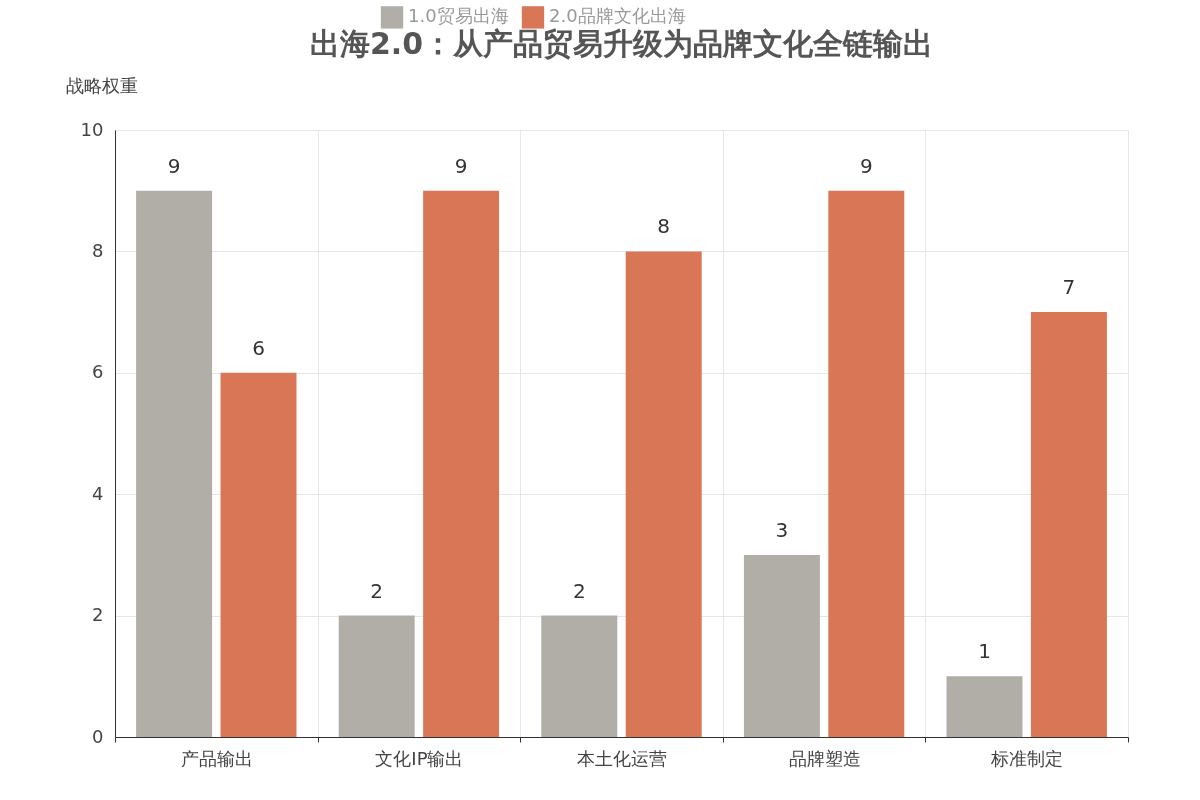  Describe the element at coordinates (98, 615) in the screenshot. I see `y-tick-label: 2` at that location.